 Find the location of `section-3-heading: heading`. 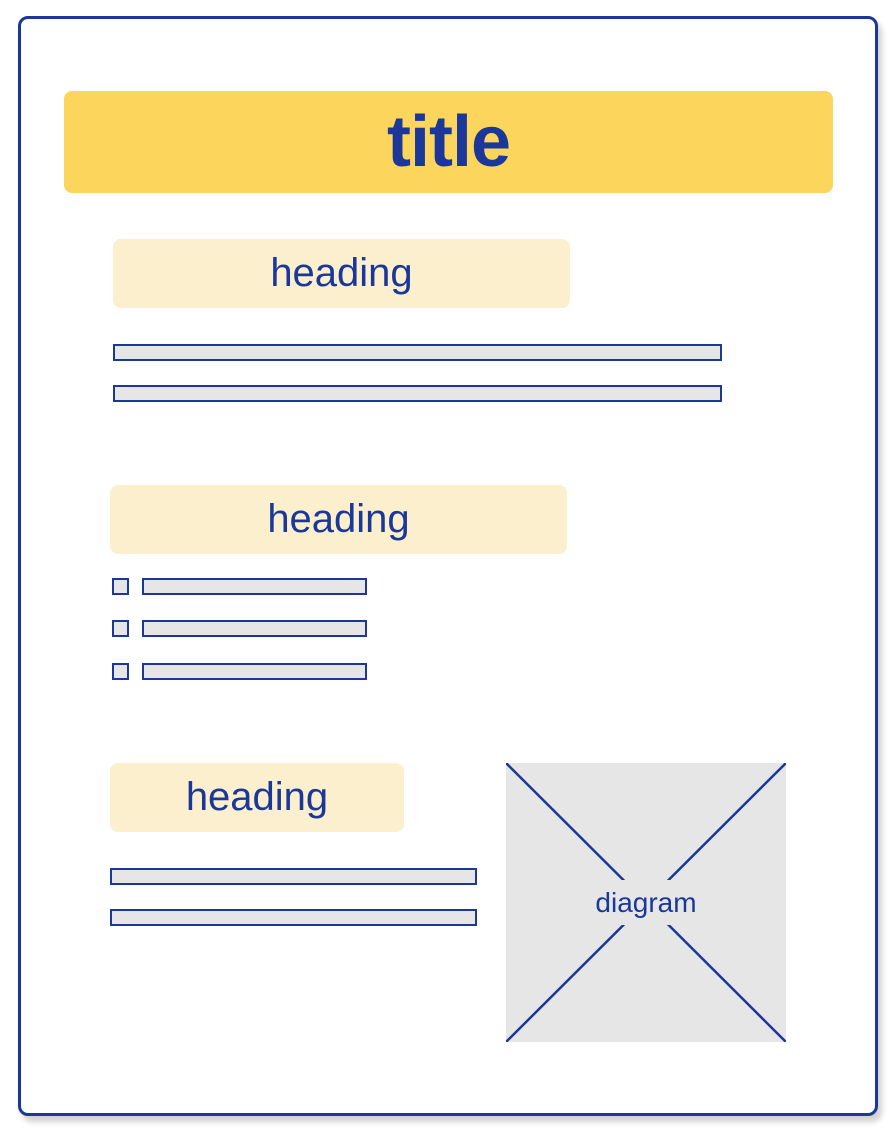

section-3-heading: heading is located at coordinates (257, 797).